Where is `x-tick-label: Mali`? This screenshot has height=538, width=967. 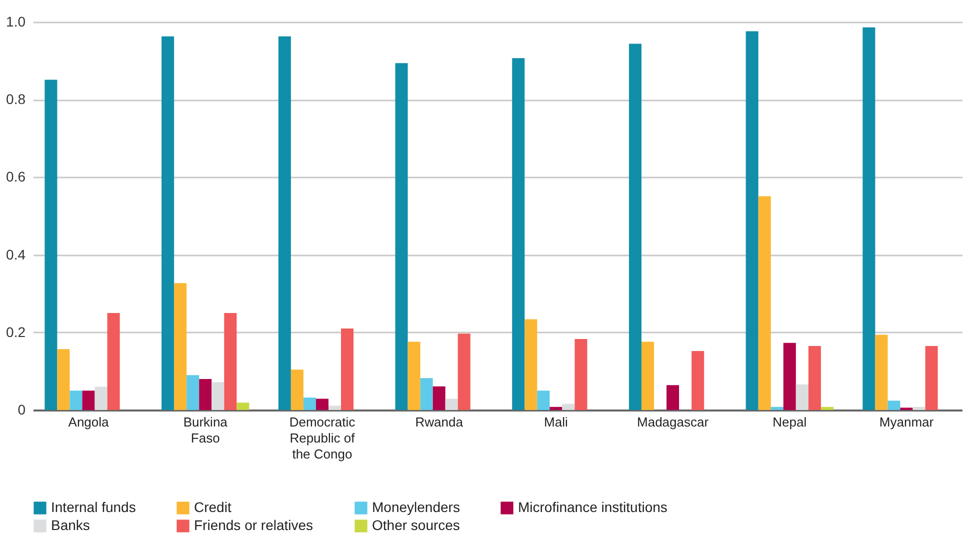 x-tick-label: Mali is located at coordinates (556, 422).